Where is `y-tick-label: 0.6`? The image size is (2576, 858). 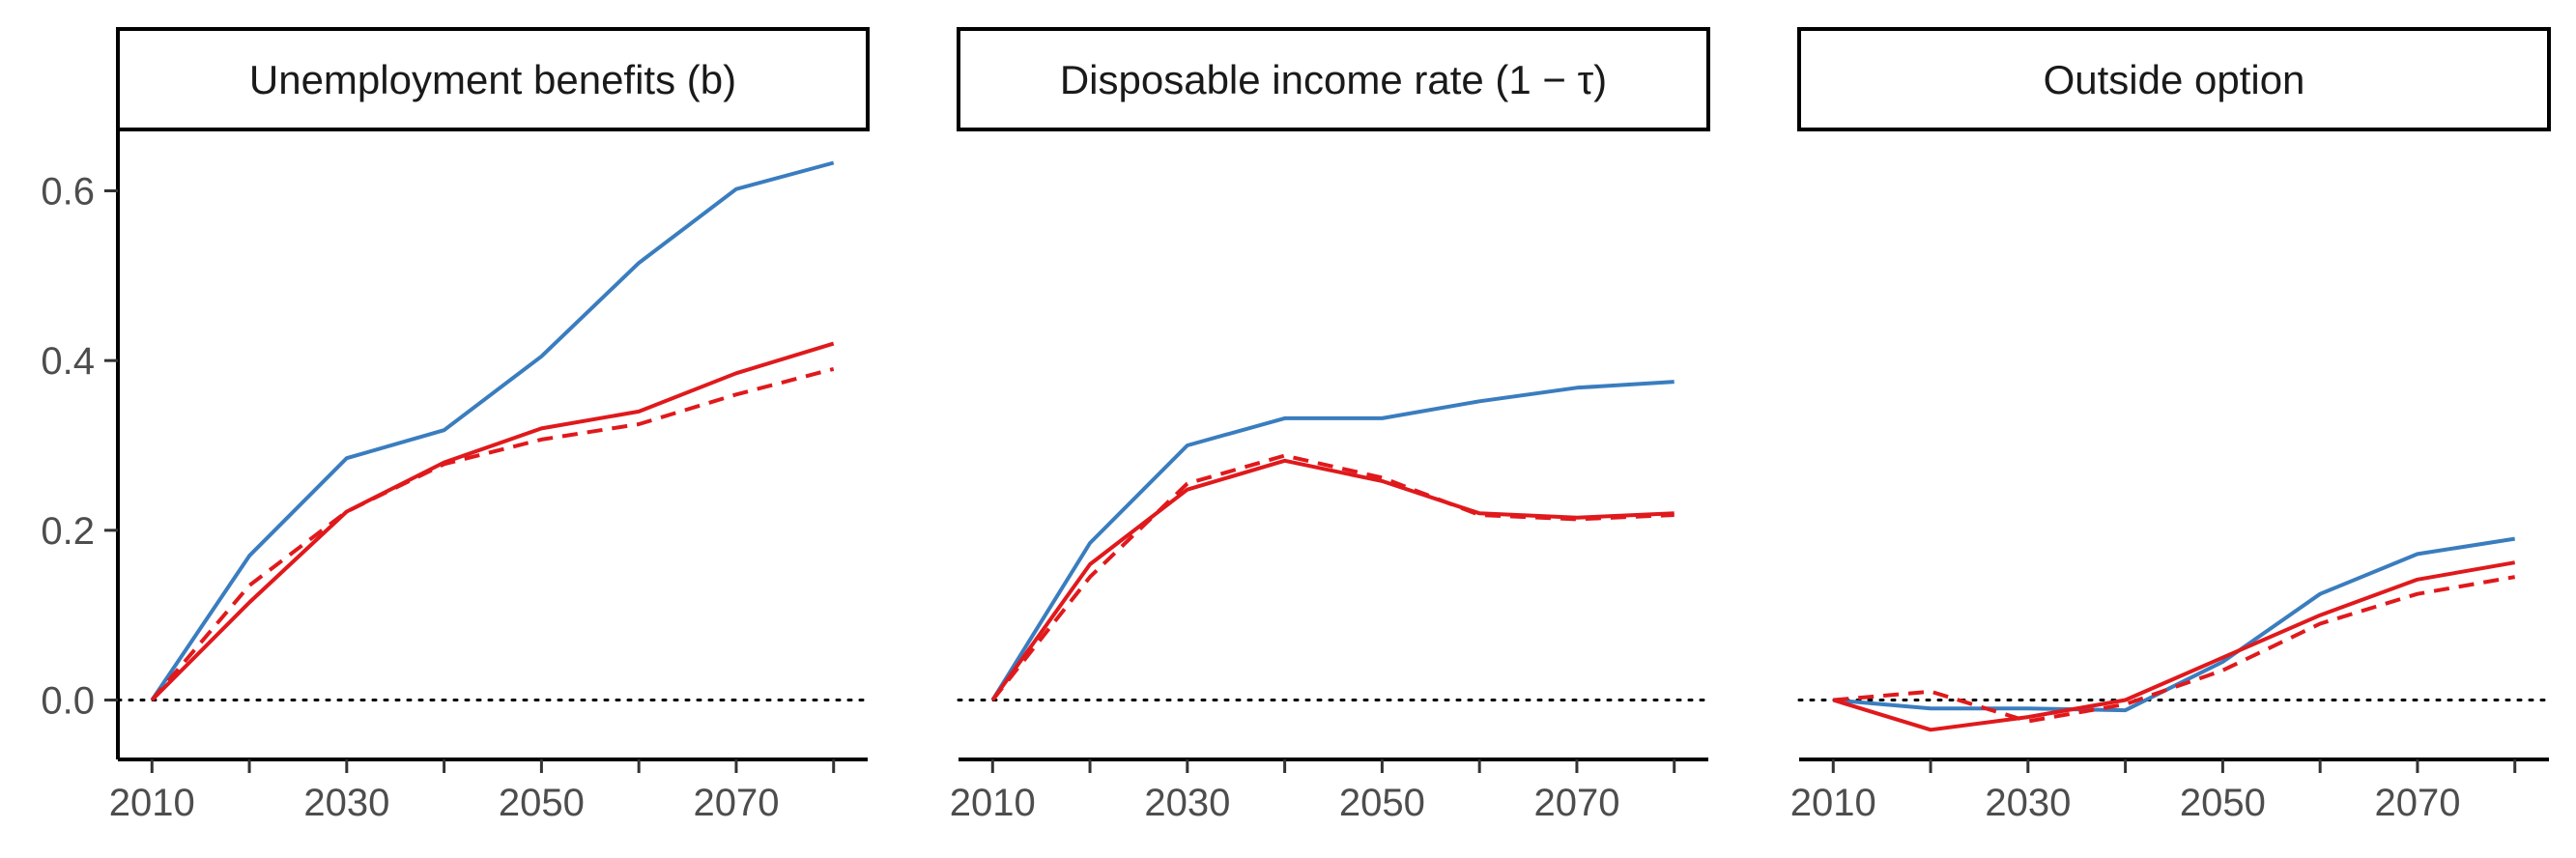 y-tick-label: 0.6 is located at coordinates (68, 192).